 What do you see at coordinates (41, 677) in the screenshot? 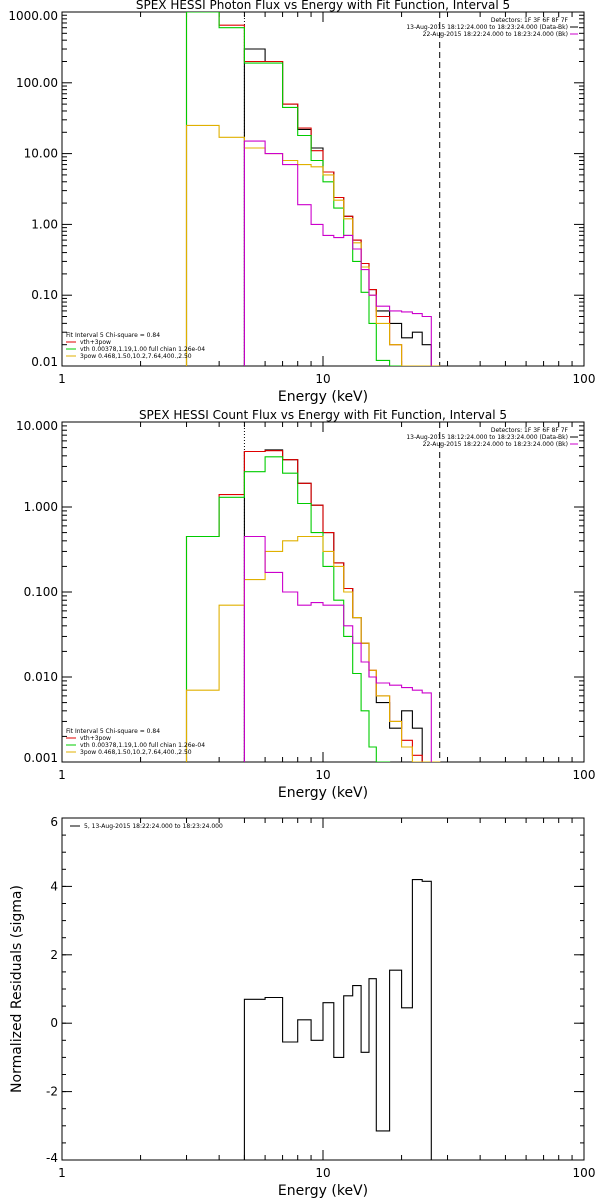
I see `y-tick-label: 0.010` at bounding box center [41, 677].